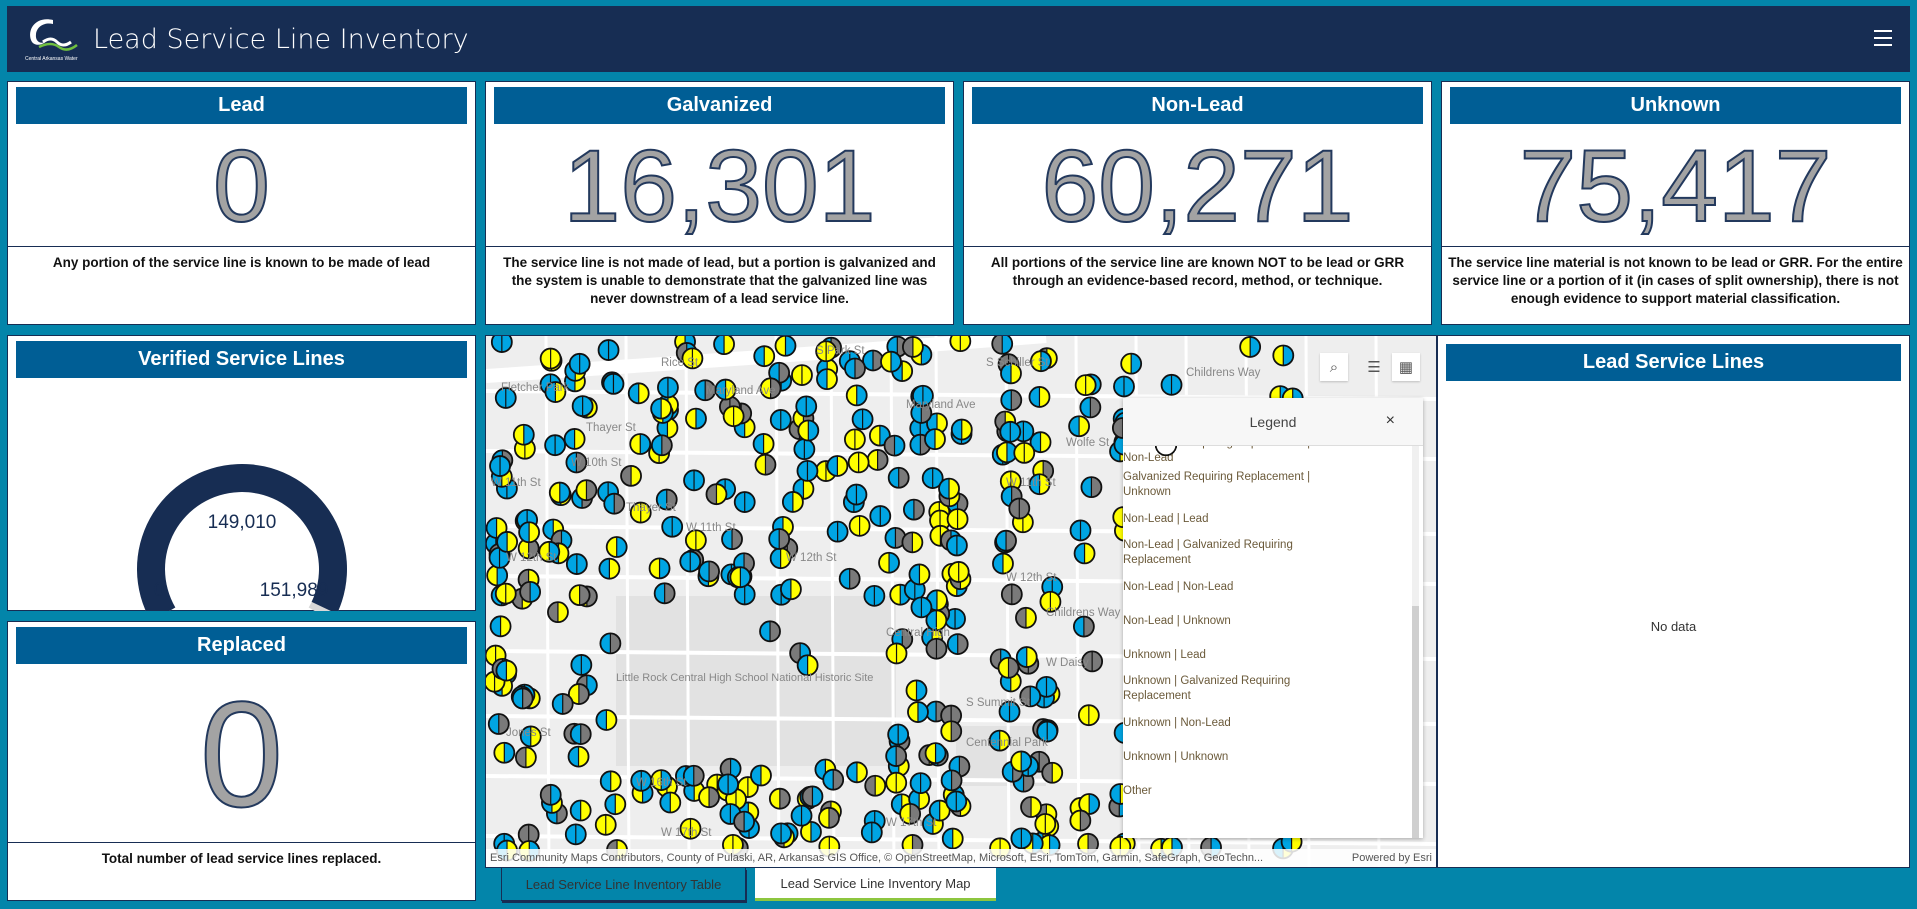 Image resolution: width=1917 pixels, height=909 pixels. I want to click on basemap-gallery-icon: ▦, so click(1406, 367).